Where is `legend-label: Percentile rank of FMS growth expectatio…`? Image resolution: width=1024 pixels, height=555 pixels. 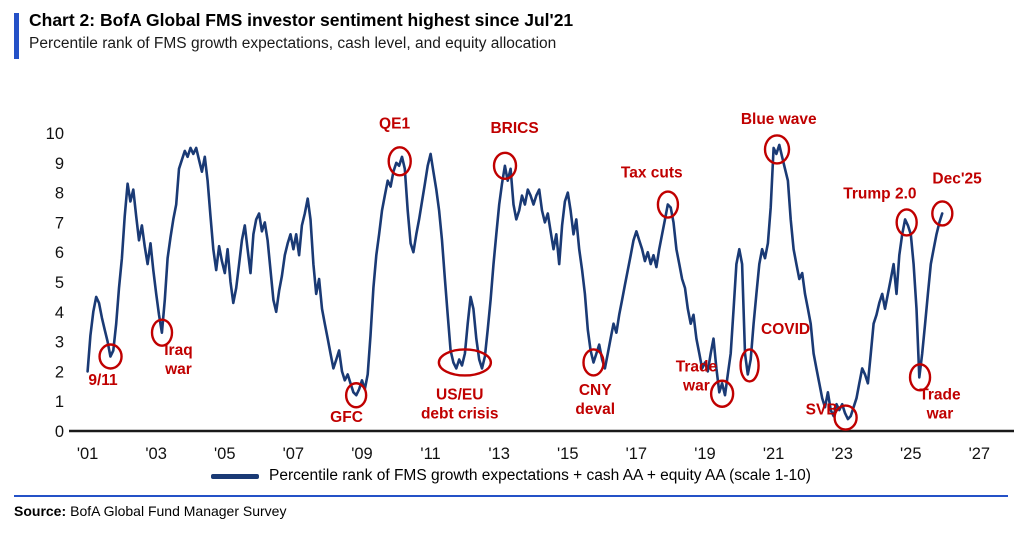
legend-label: Percentile rank of FMS growth expectatio… is located at coordinates (540, 475).